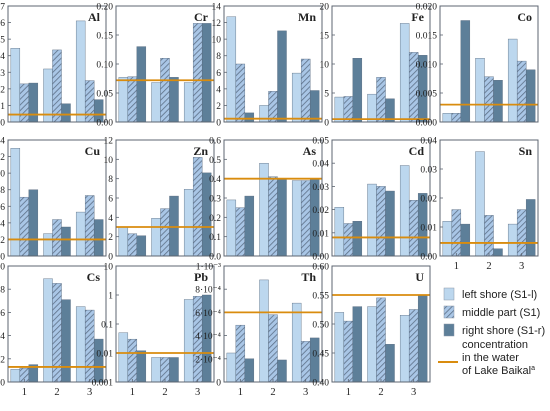 Image resolution: width=550 pixels, height=411 pixels. Describe the element at coordinates (200, 151) in the screenshot. I see `element-label: Zn` at that location.